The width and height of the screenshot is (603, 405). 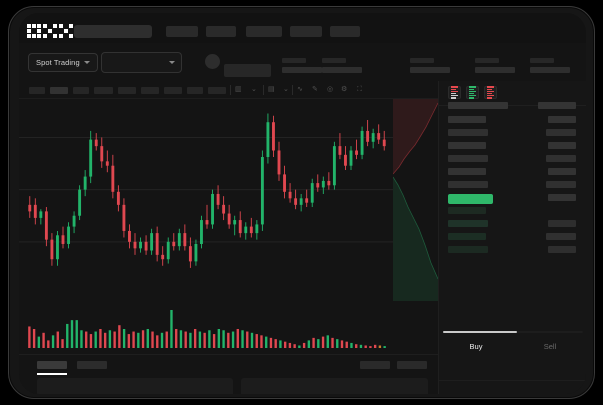 I want to click on bottom-tab-open-orders, so click(x=52, y=365).